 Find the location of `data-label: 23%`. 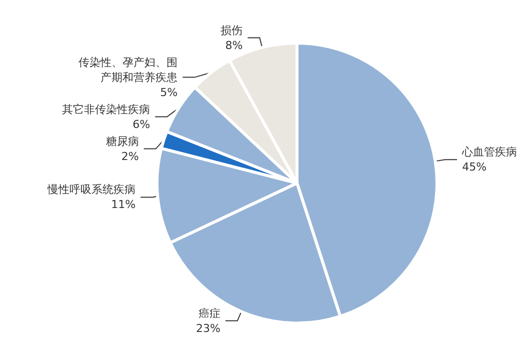

data-label: 23% is located at coordinates (208, 328).